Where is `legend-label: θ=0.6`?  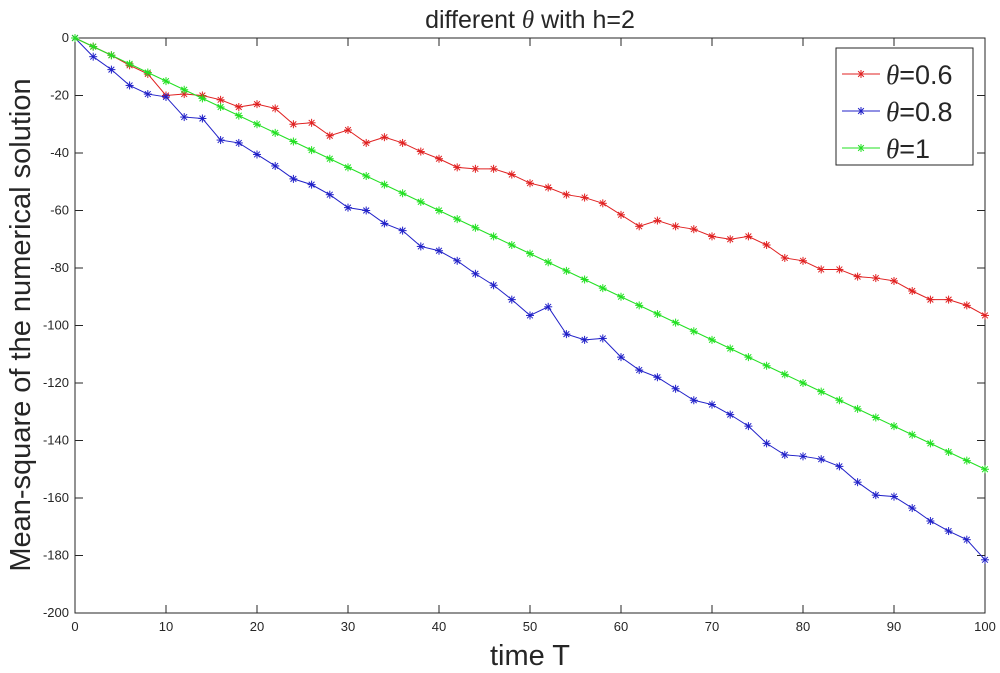
legend-label: θ=0.6 is located at coordinates (919, 75).